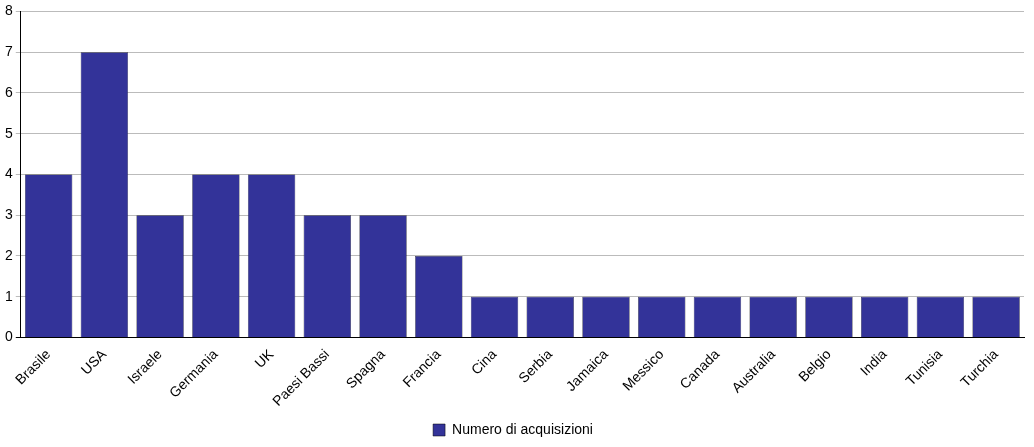 The image size is (1034, 447). Describe the element at coordinates (8, 10) in the screenshot. I see `y-tick-label: 8` at that location.